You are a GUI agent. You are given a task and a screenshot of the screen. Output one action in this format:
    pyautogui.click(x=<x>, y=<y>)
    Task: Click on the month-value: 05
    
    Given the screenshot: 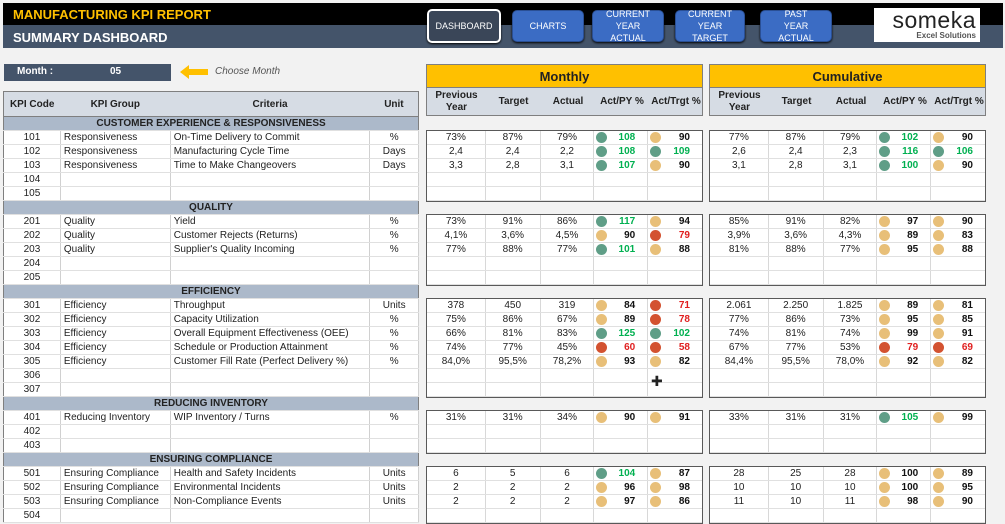 What is the action you would take?
    pyautogui.click(x=116, y=71)
    